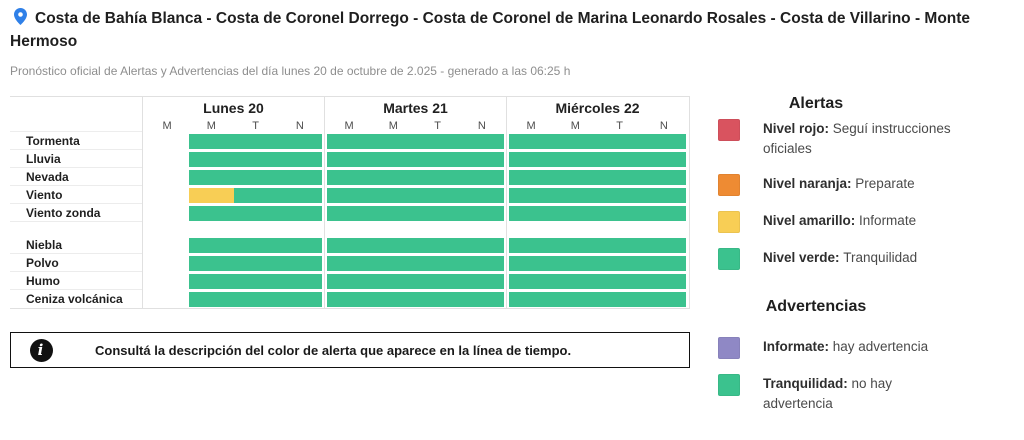  Describe the element at coordinates (211, 195) in the screenshot. I see `timeline-cell-yellow` at that location.